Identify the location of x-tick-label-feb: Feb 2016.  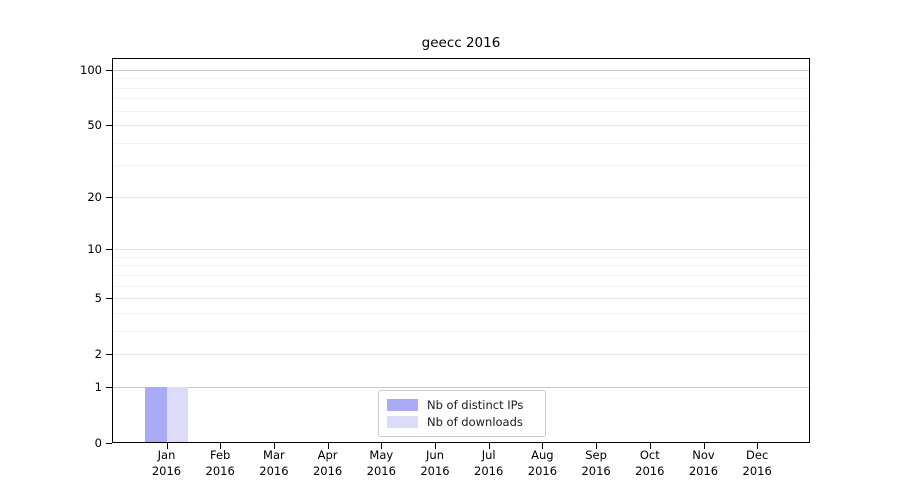
(220, 463).